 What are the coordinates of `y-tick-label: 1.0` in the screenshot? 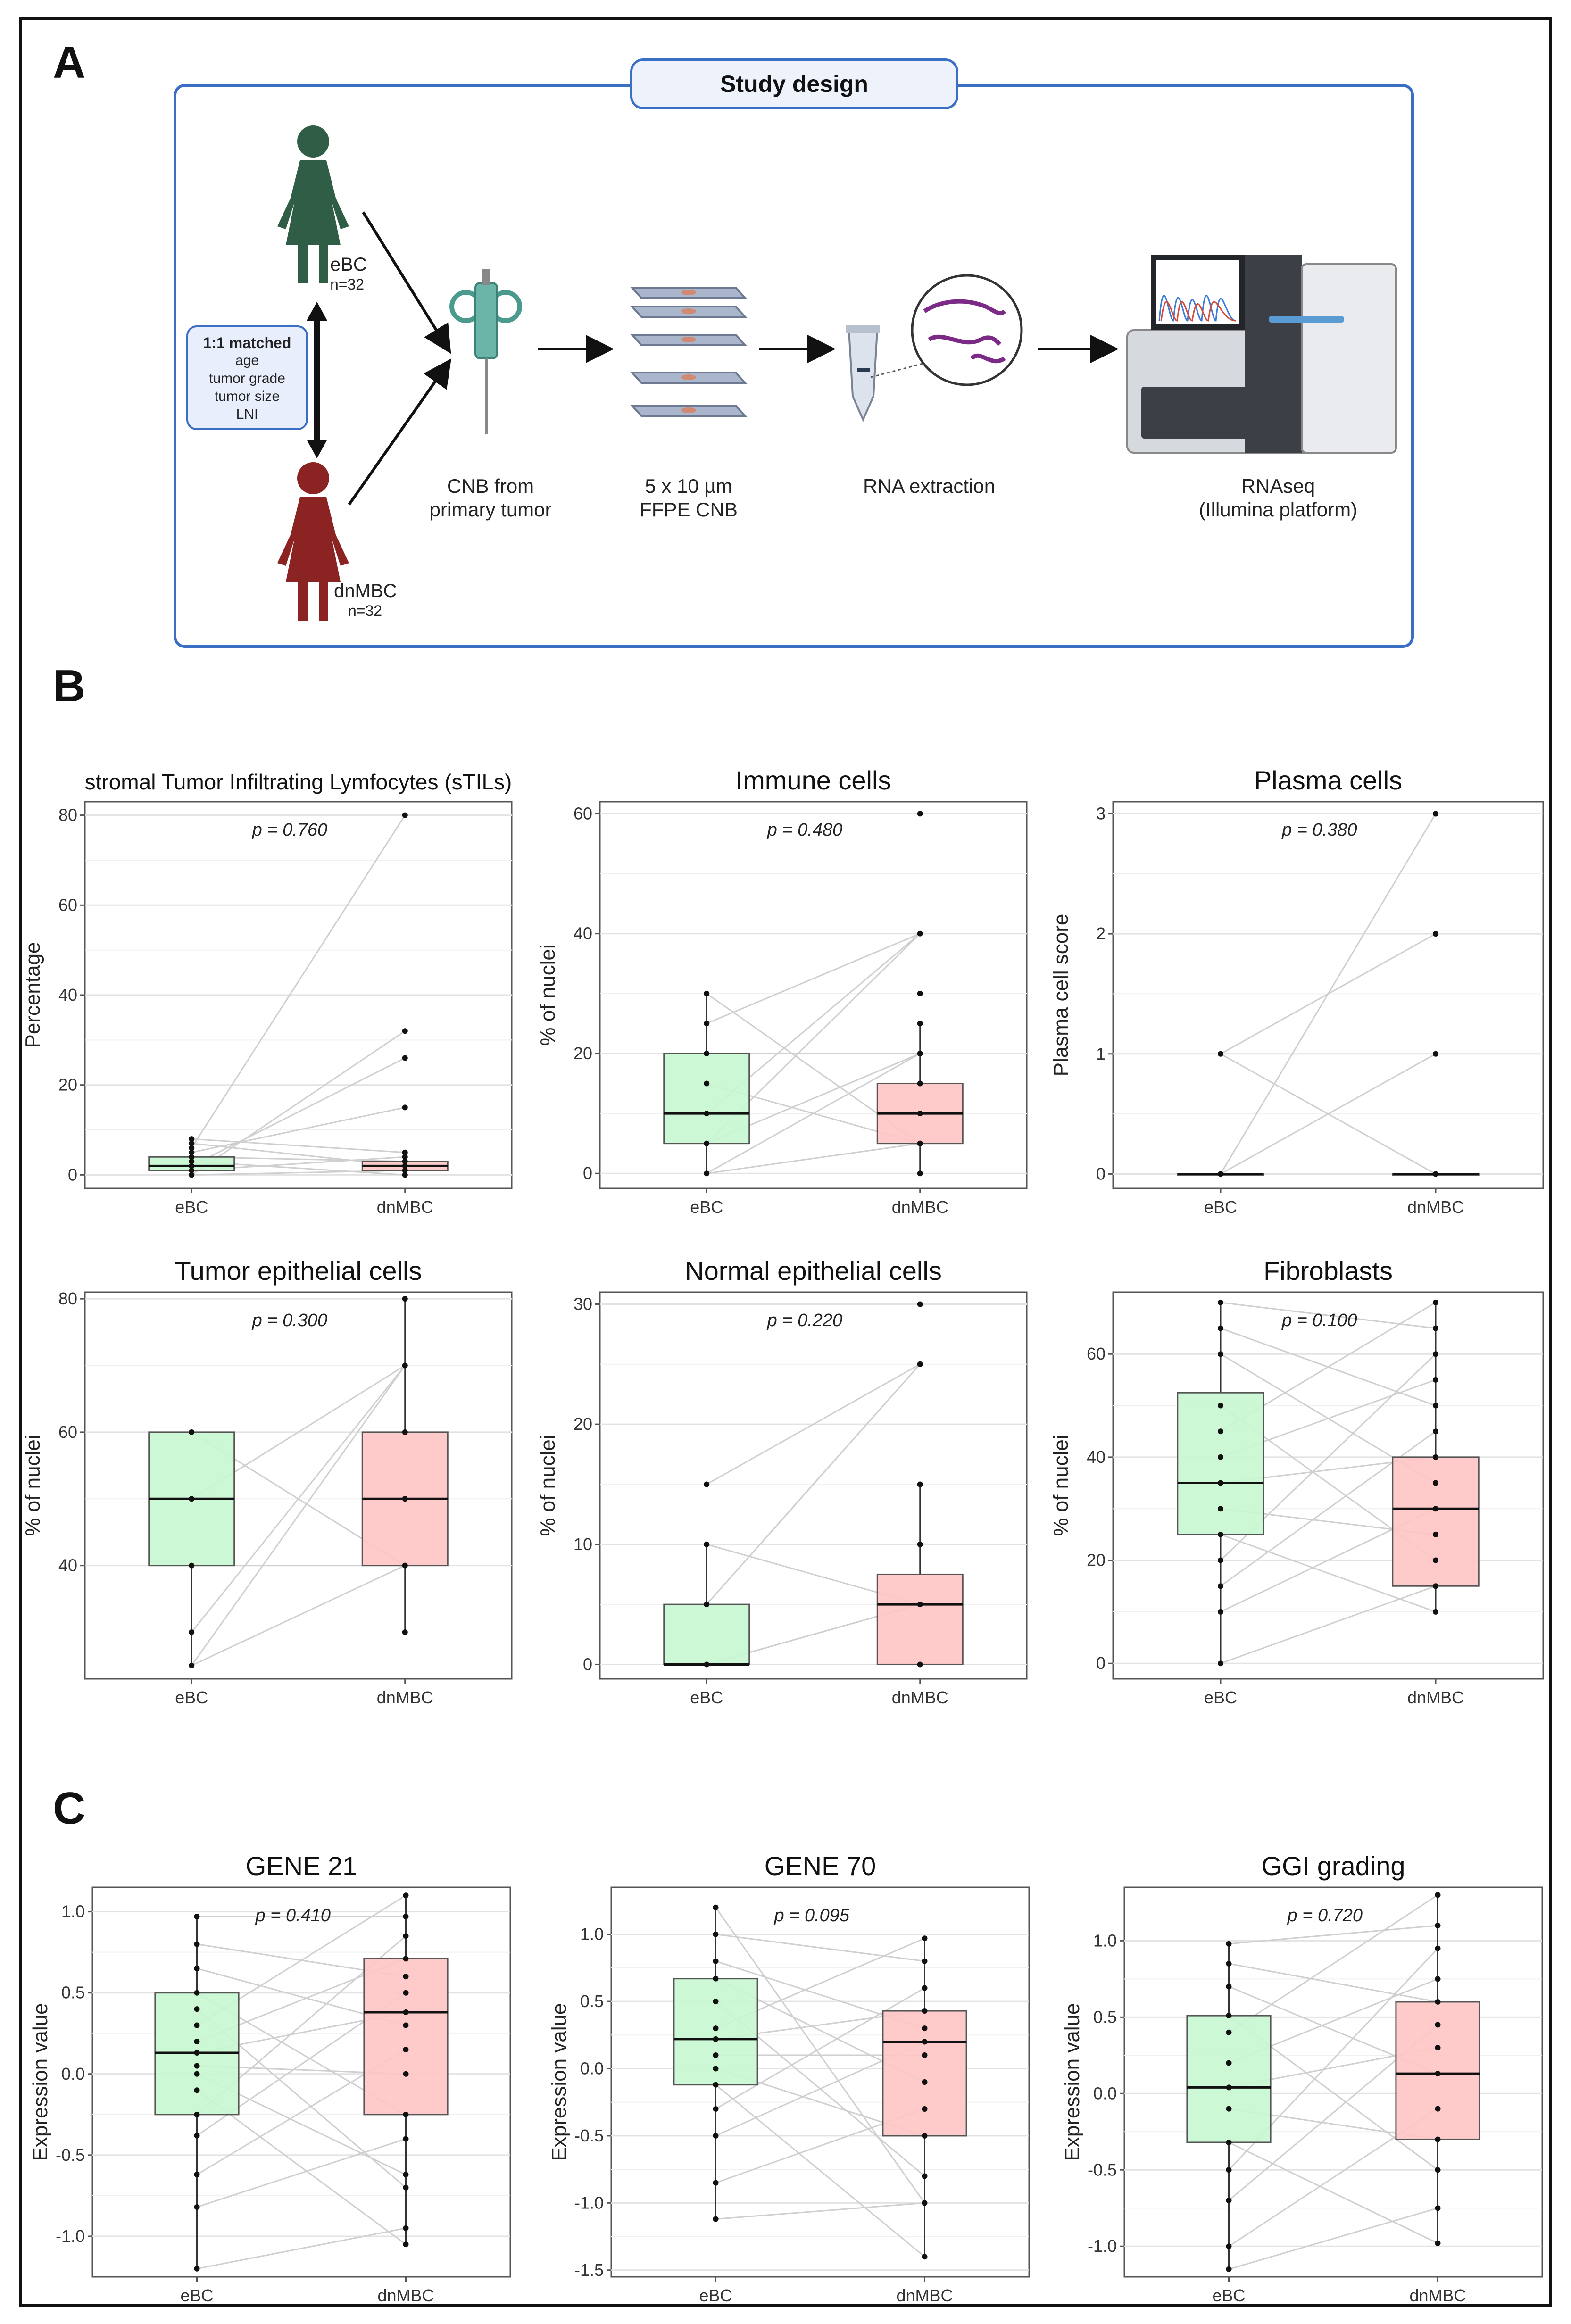 It's located at (1105, 1941).